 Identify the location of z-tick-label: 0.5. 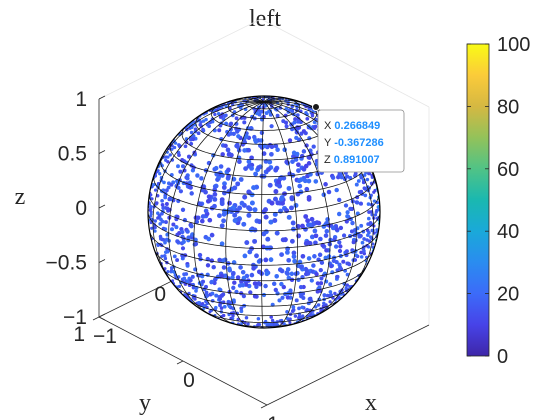
(72, 154).